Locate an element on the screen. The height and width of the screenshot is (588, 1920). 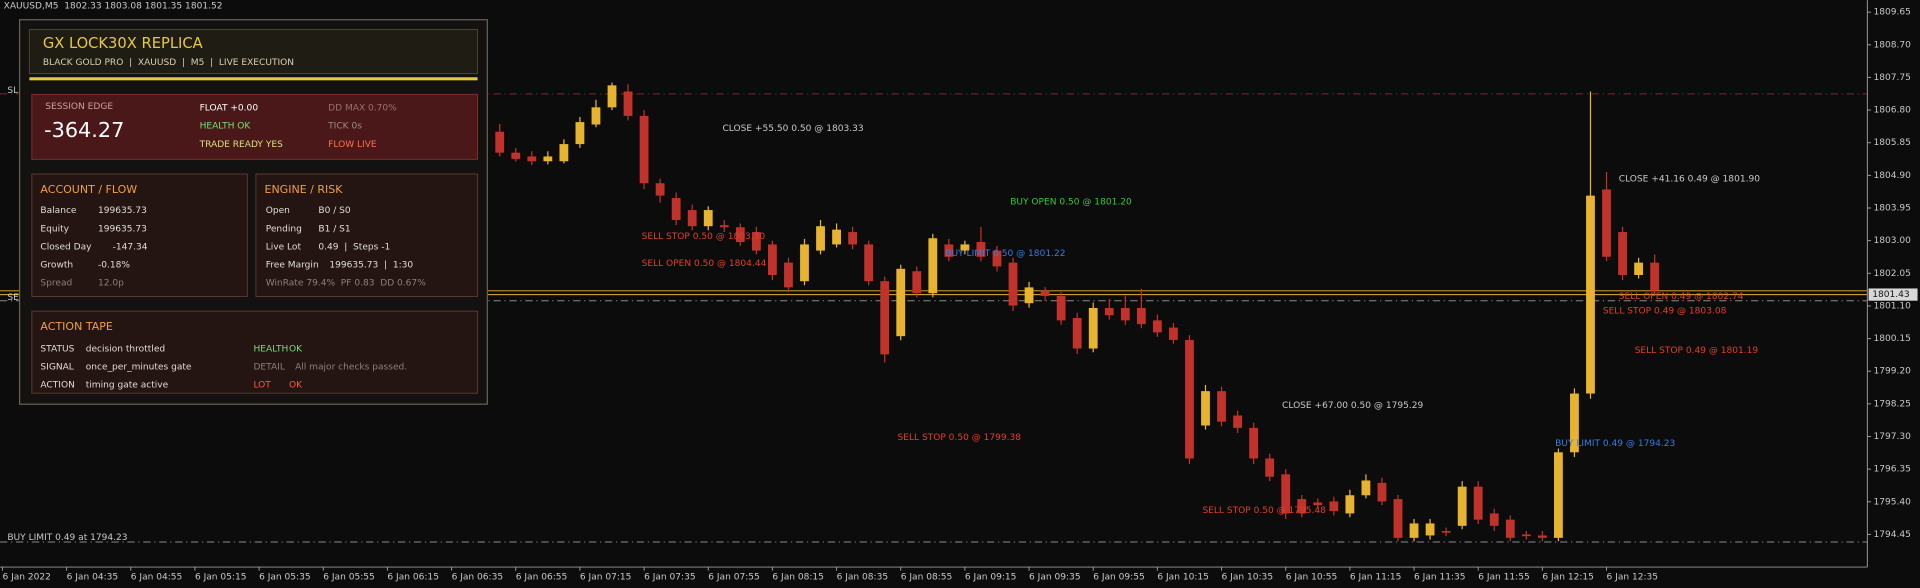
x-tick-label: 6 Jan 11:15 is located at coordinates (1376, 577).